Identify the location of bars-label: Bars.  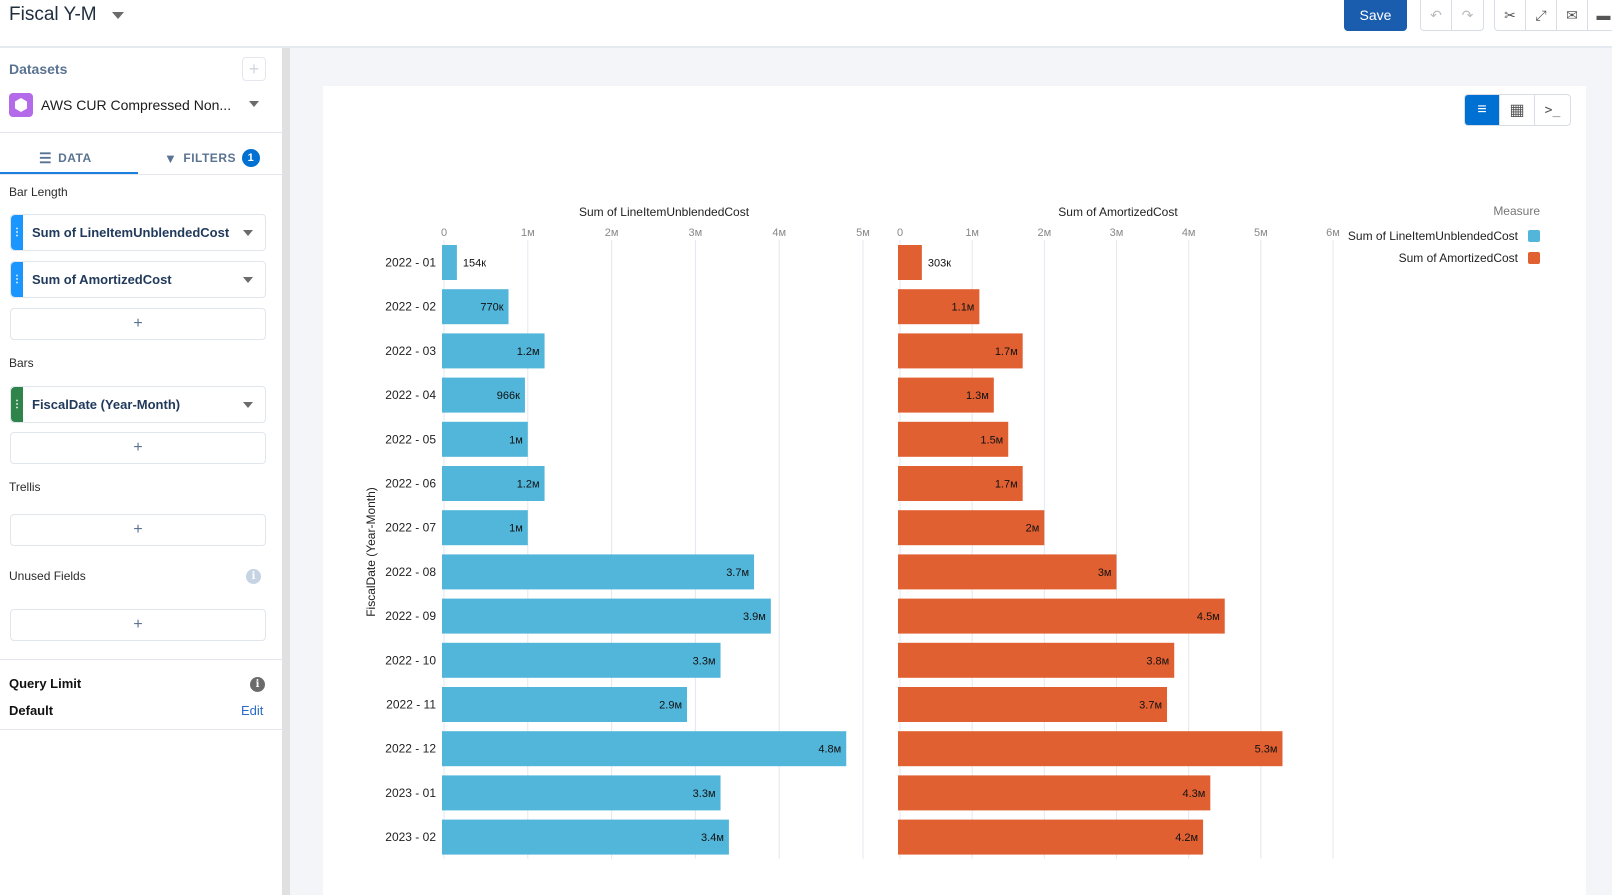
(21, 363).